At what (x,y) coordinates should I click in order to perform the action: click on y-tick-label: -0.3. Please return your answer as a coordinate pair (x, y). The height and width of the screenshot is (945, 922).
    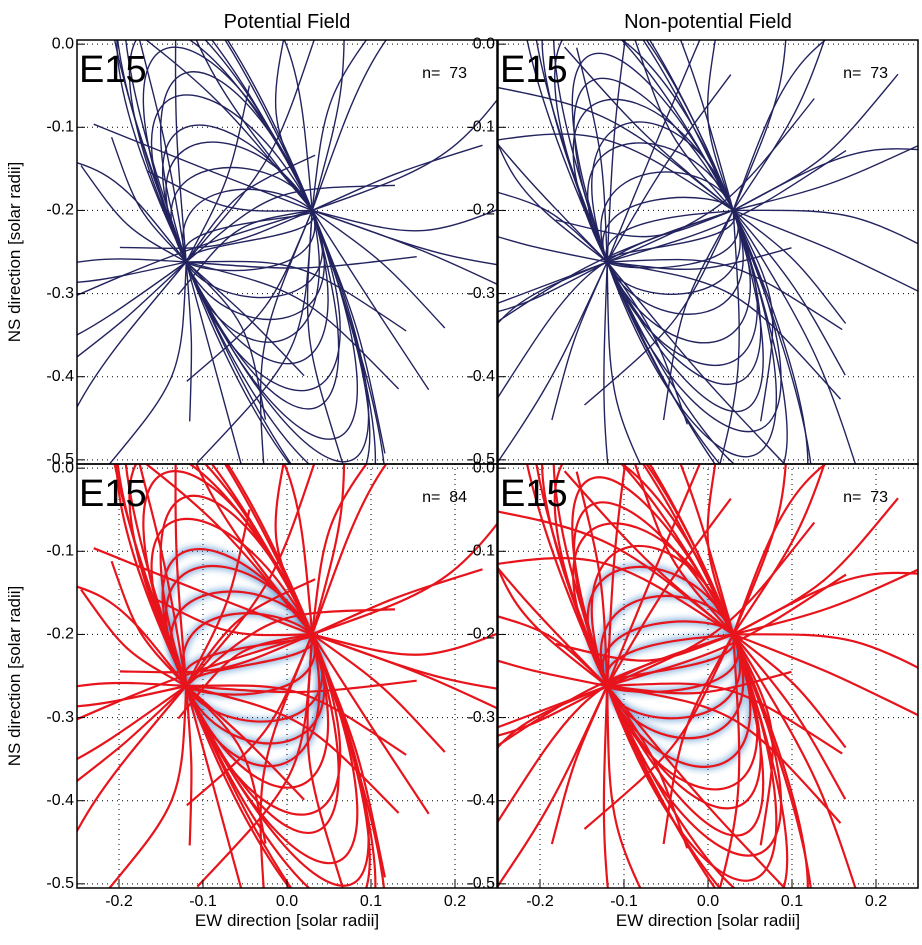
    Looking at the image, I should click on (481, 717).